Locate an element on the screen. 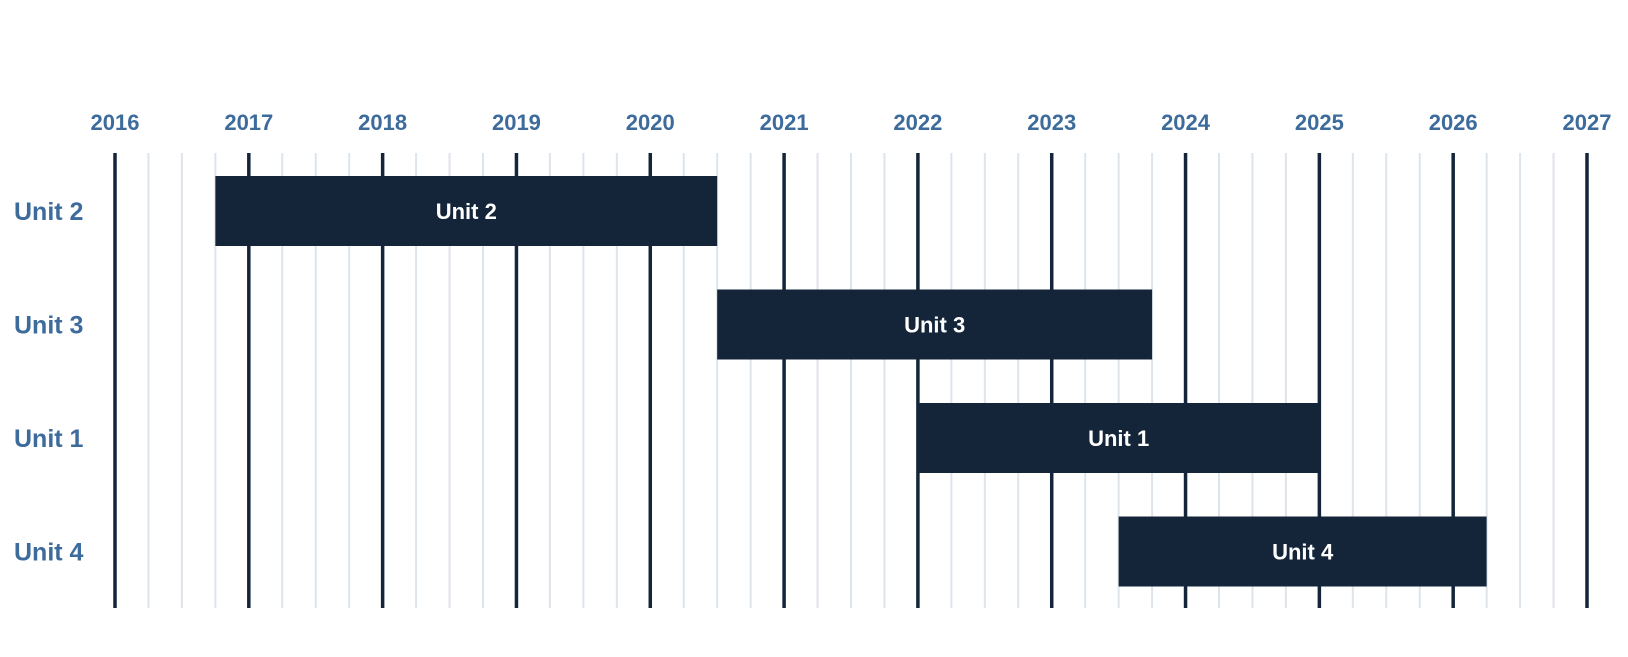 This screenshot has width=1628, height=657. row-label: Unit 3 is located at coordinates (48, 326).